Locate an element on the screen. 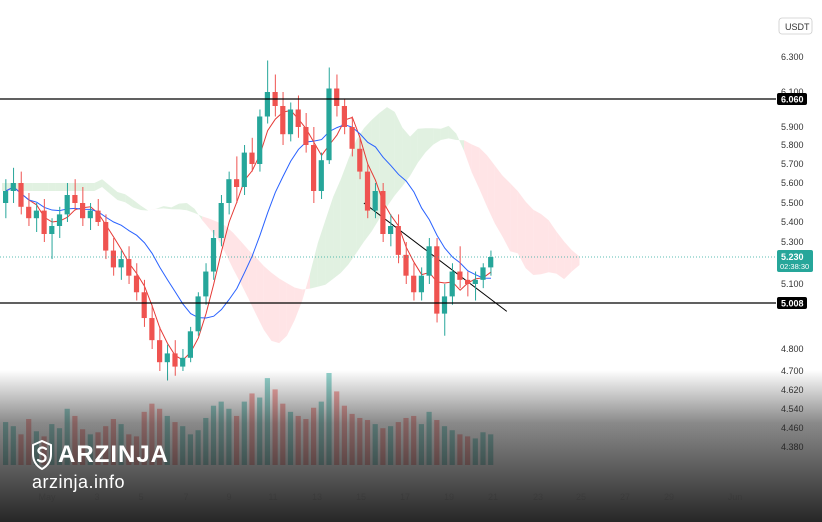 Image resolution: width=822 pixels, height=522 pixels. price-tick-label: 5.900 is located at coordinates (792, 127).